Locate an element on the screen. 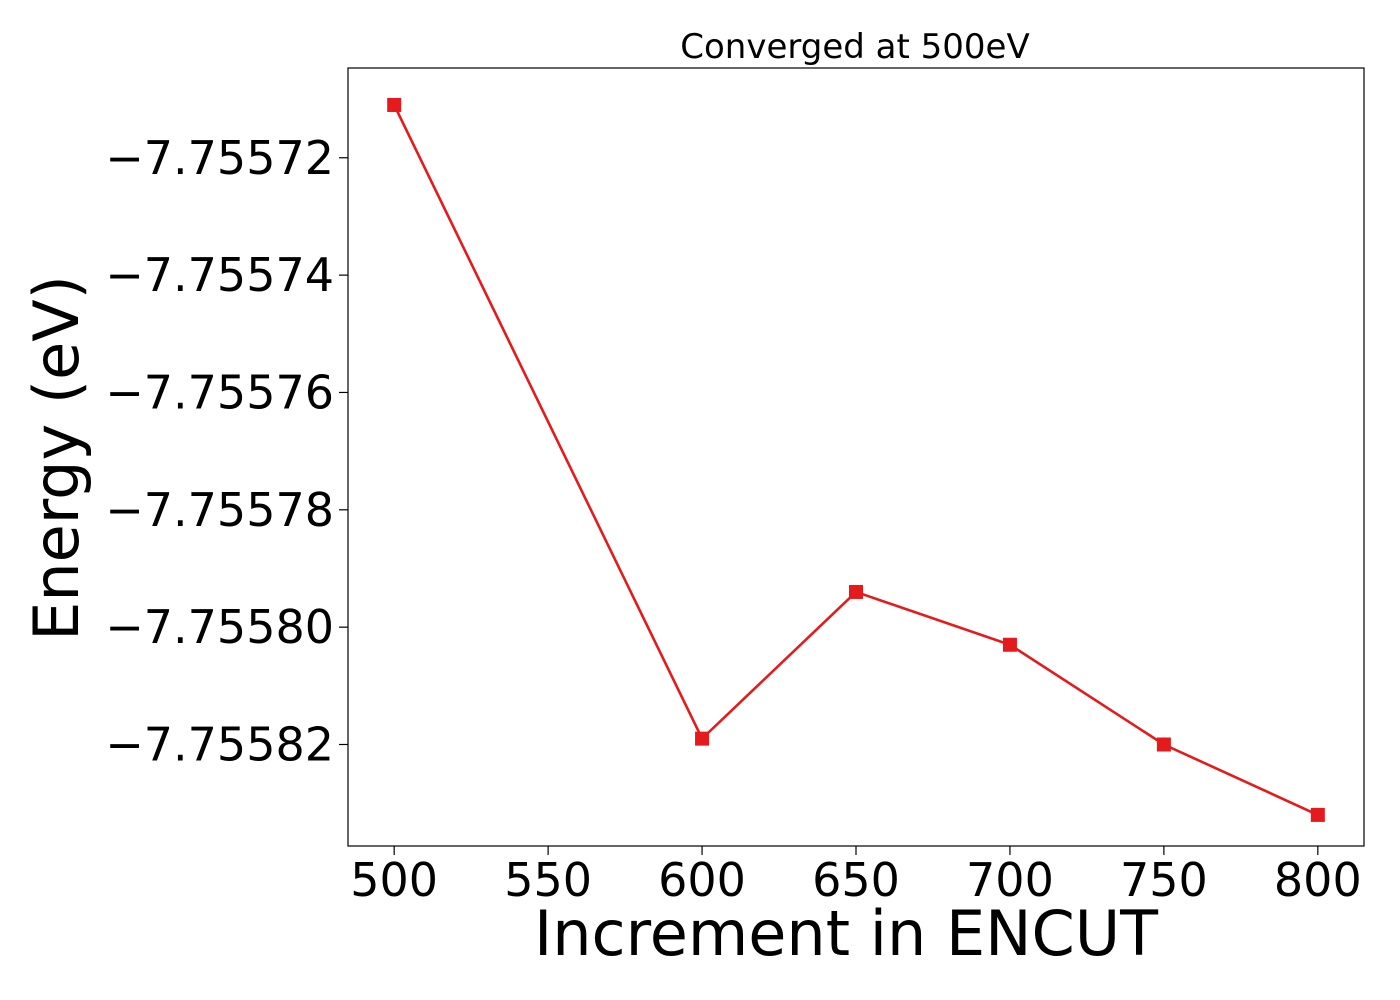 This screenshot has width=1400, height=1000. x-tick-label: 650 is located at coordinates (856, 880).